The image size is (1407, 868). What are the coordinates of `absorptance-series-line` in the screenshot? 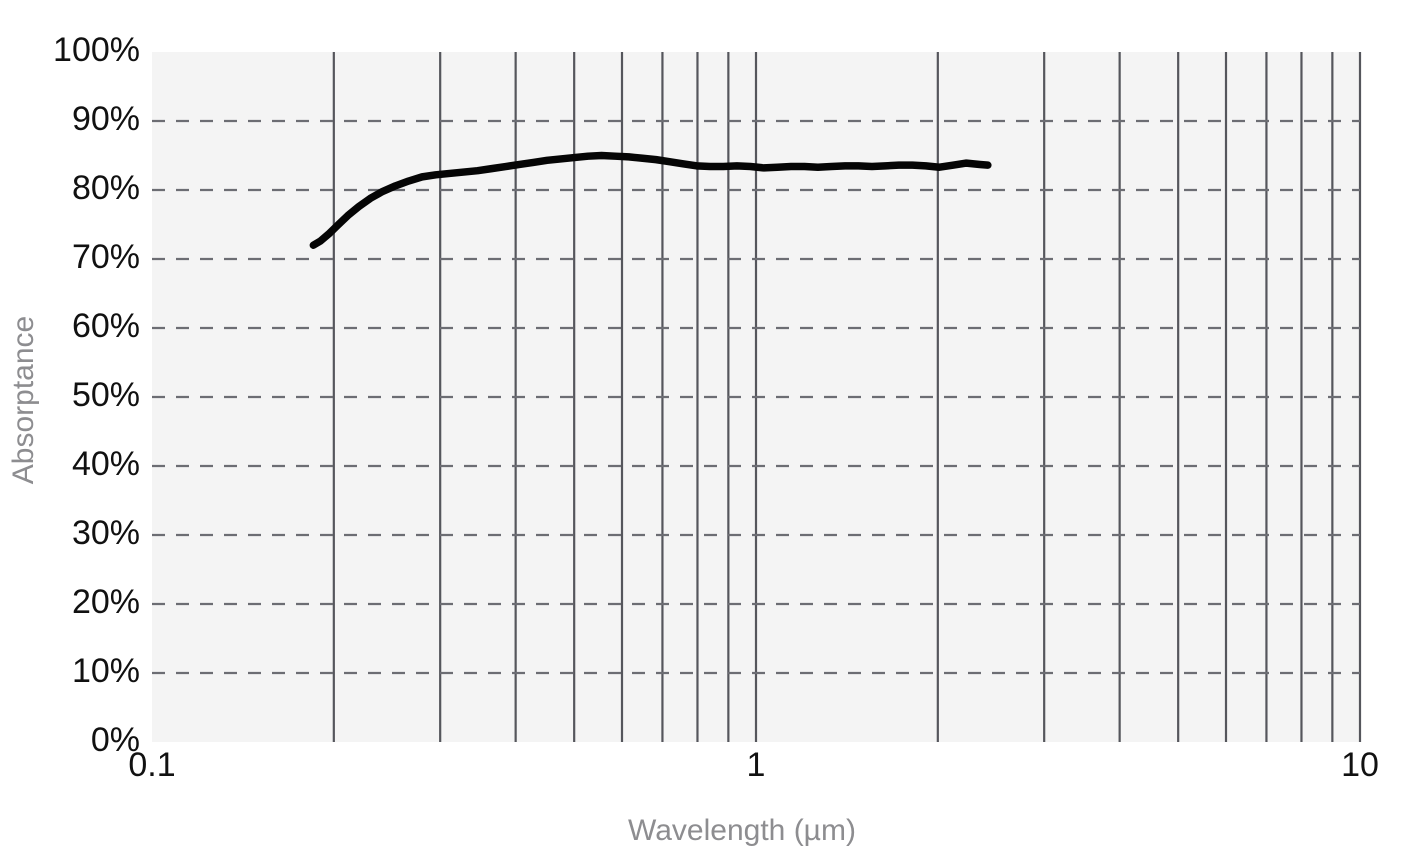 It's located at (650, 200).